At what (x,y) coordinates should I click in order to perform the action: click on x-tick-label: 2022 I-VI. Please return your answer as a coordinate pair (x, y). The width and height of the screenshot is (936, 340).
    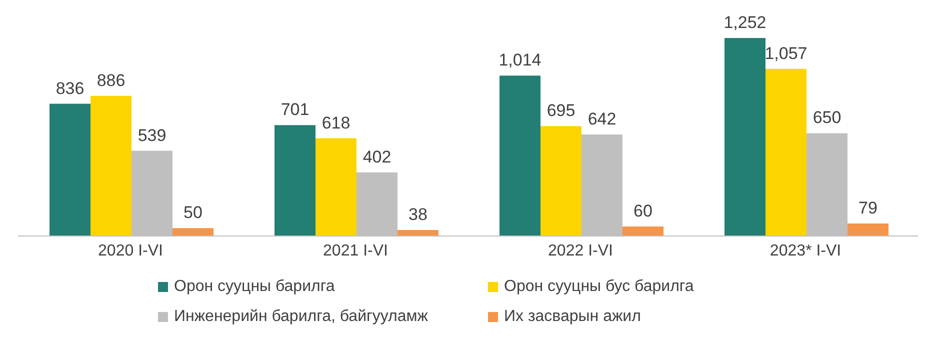
    Looking at the image, I should click on (580, 251).